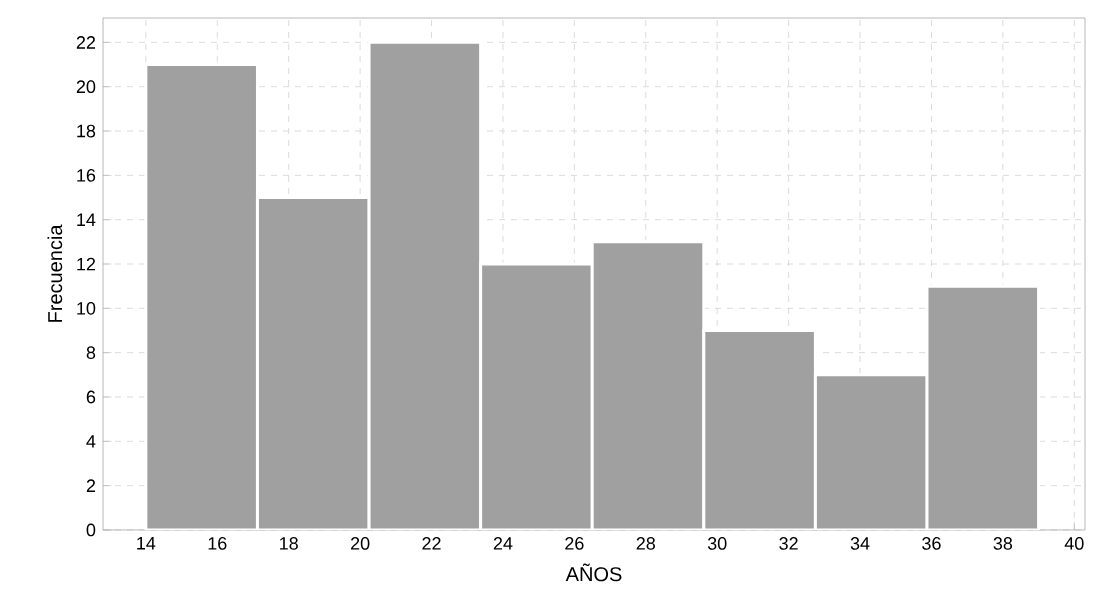  What do you see at coordinates (91, 530) in the screenshot?
I see `y-tick-label: 0` at bounding box center [91, 530].